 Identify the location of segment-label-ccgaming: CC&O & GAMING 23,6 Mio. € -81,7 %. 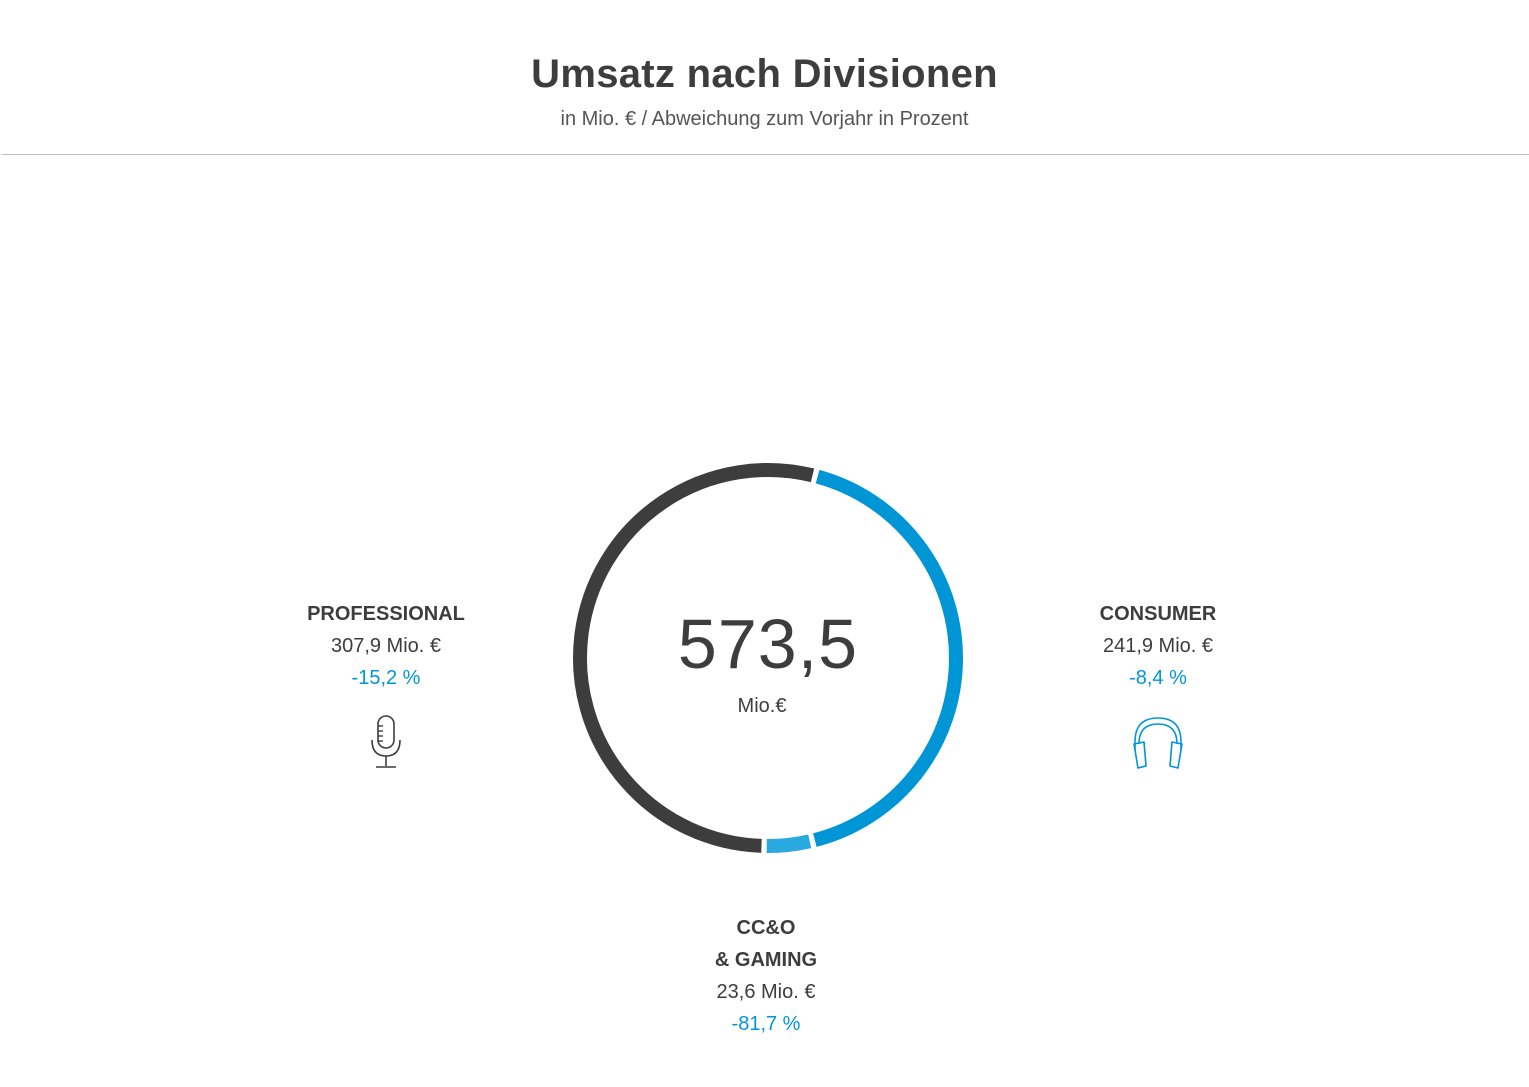
(766, 976).